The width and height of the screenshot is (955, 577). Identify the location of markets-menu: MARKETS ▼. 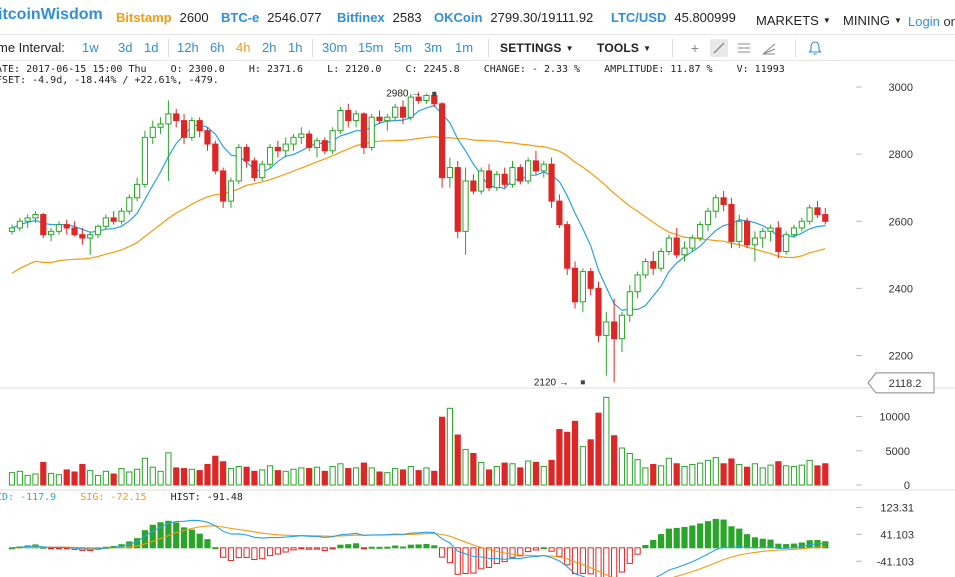
(793, 20).